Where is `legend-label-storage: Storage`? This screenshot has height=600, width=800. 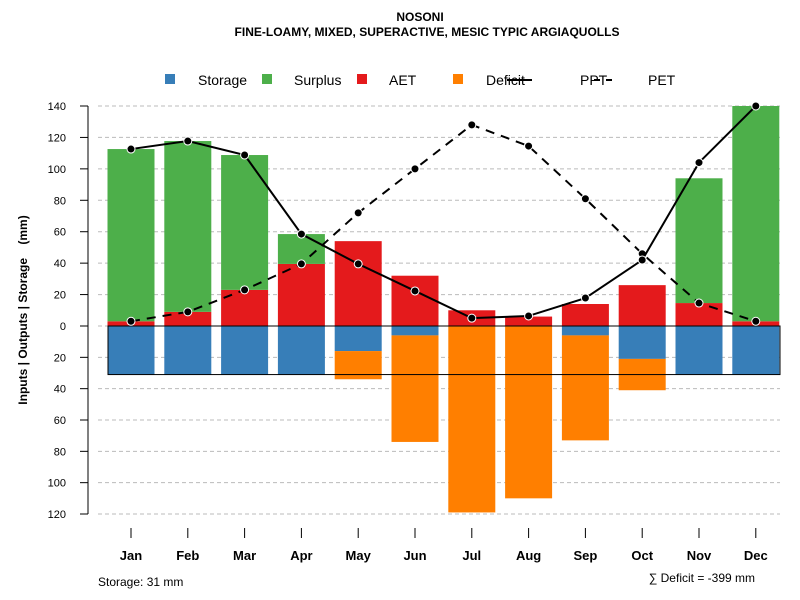
legend-label-storage: Storage is located at coordinates (222, 80).